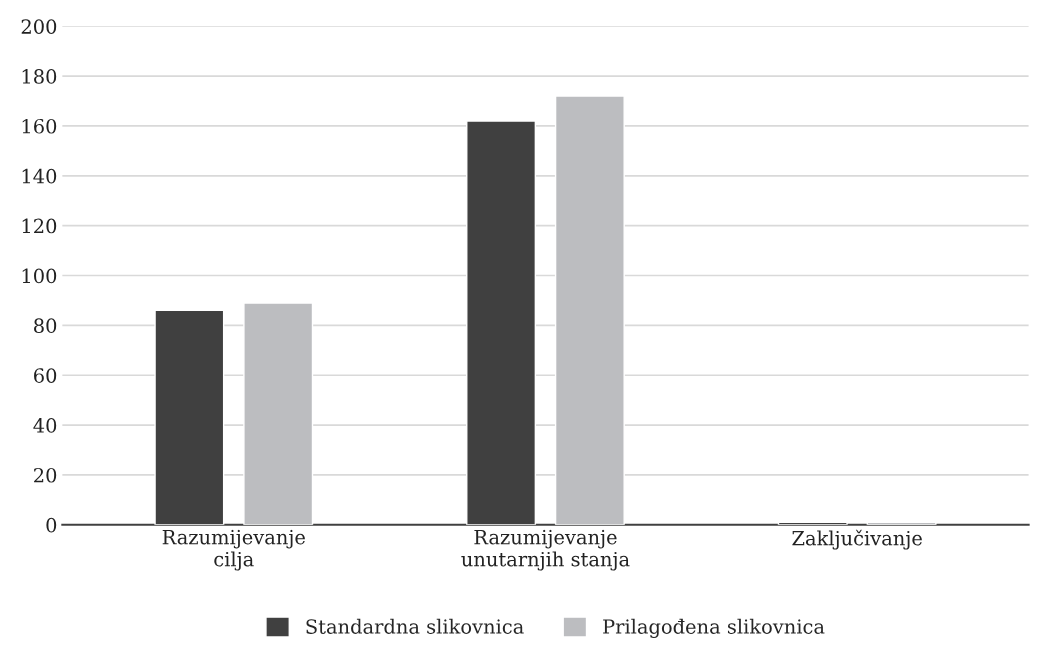 The height and width of the screenshot is (656, 1039). I want to click on y-tick-label: 40, so click(45, 425).